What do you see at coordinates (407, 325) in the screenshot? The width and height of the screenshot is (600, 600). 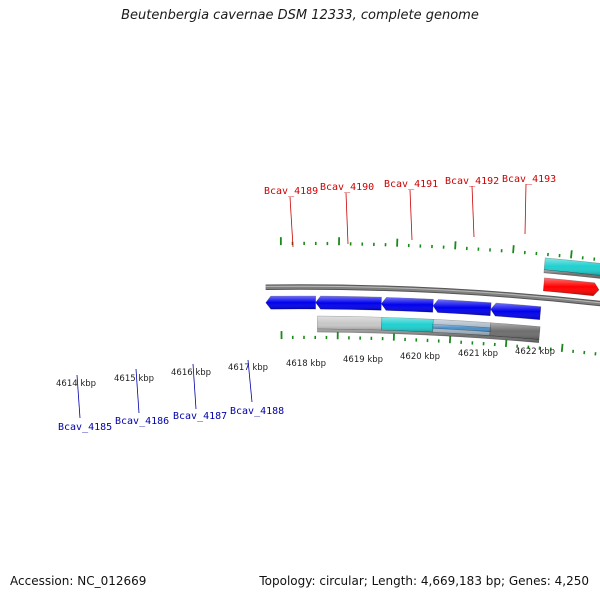 I see `feature-cyan-4186-shade` at bounding box center [407, 325].